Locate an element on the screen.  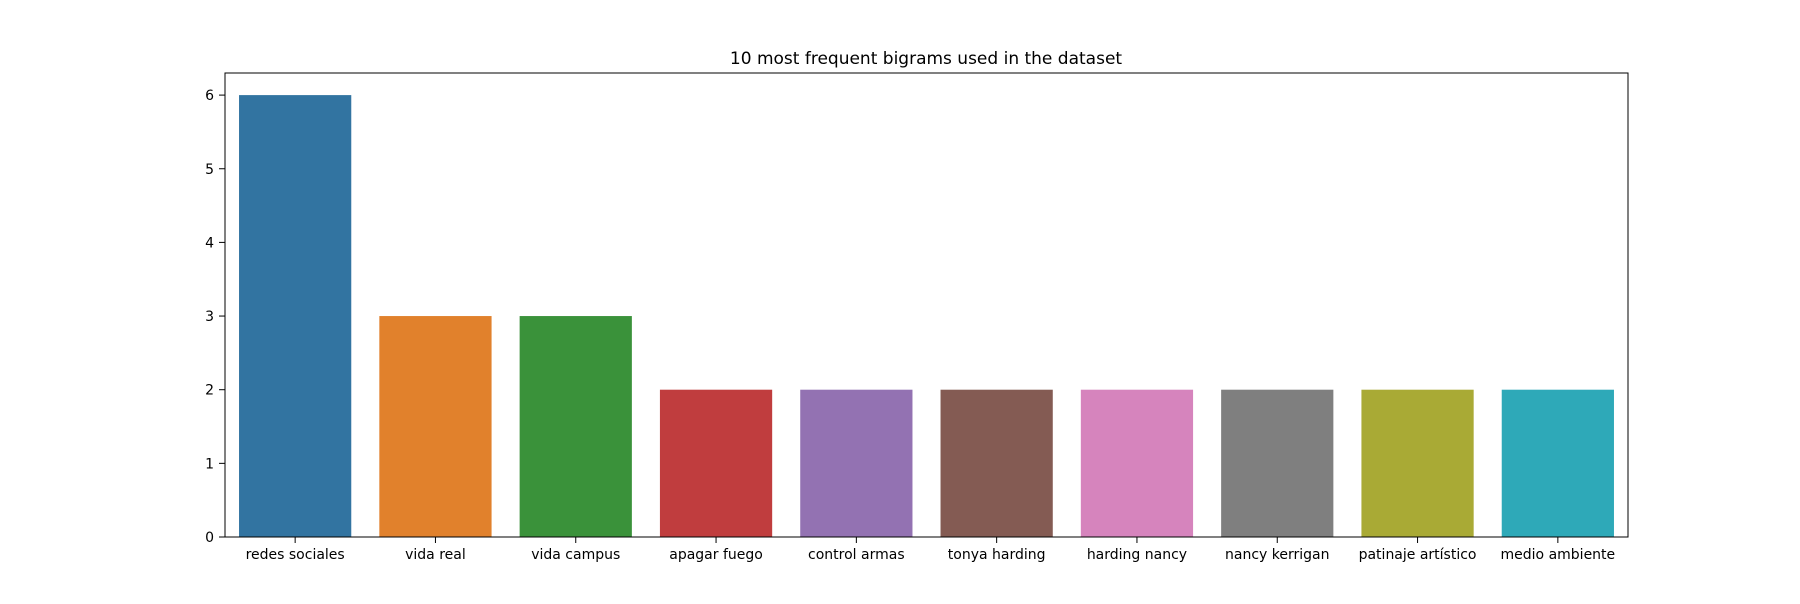
x-tick-label-1: redes sociales is located at coordinates (295, 555).